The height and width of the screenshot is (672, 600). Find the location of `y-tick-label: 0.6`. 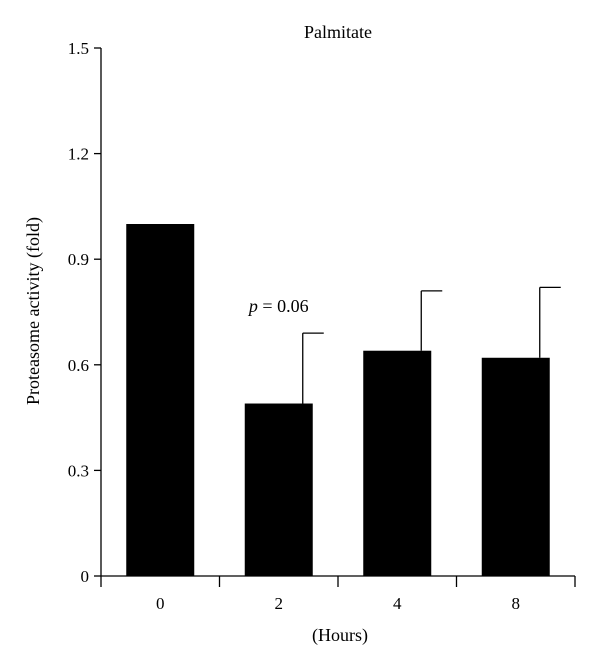

y-tick-label: 0.6 is located at coordinates (78, 365).